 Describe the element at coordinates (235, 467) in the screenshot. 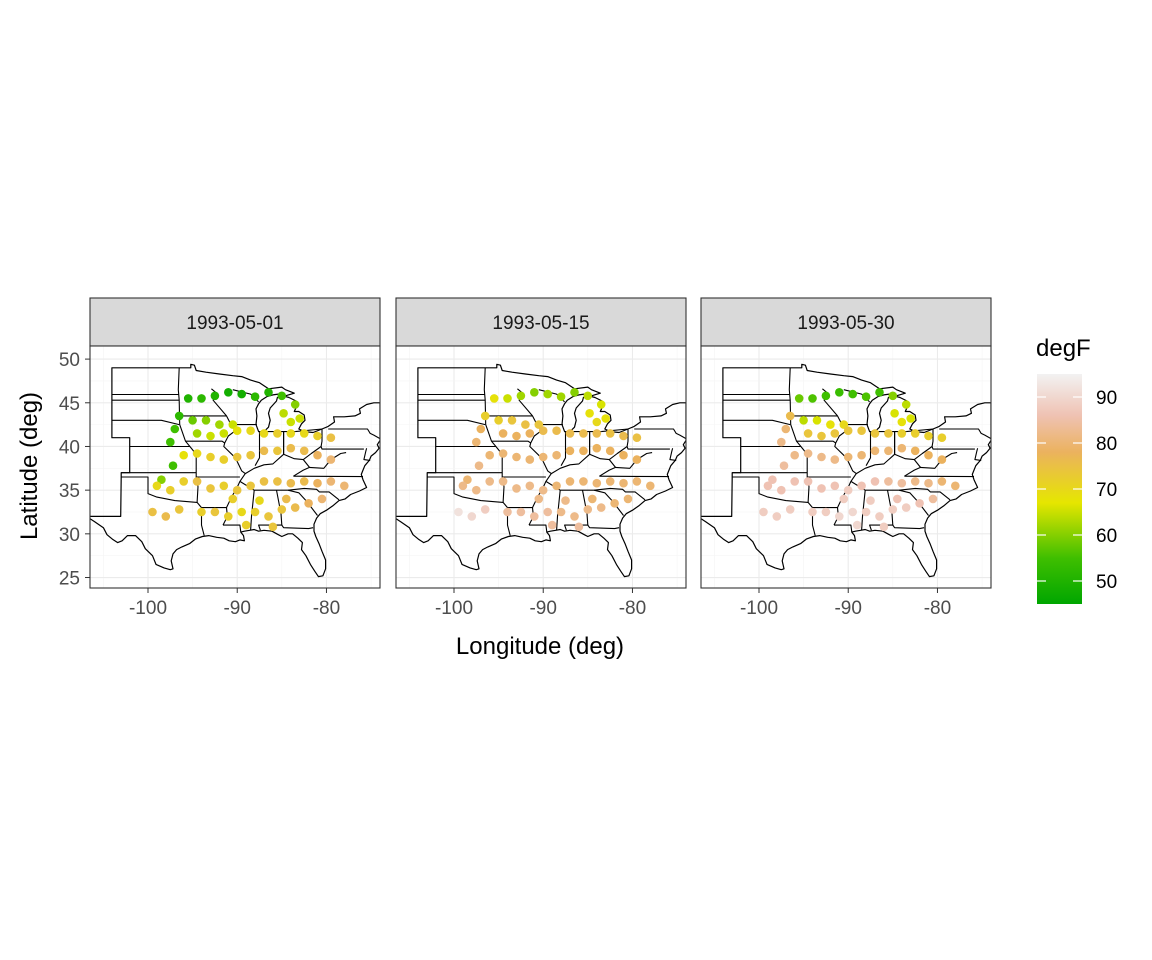

I see `panel-background` at that location.